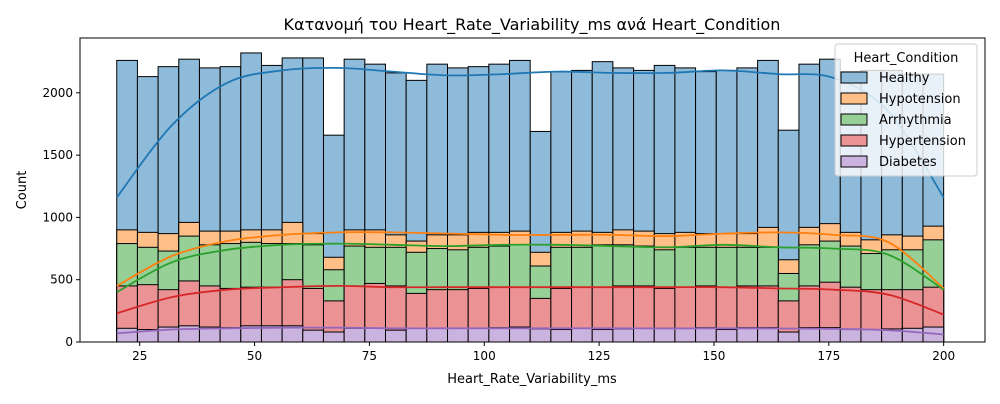  I want to click on x-tick-label-25: 25, so click(139, 356).